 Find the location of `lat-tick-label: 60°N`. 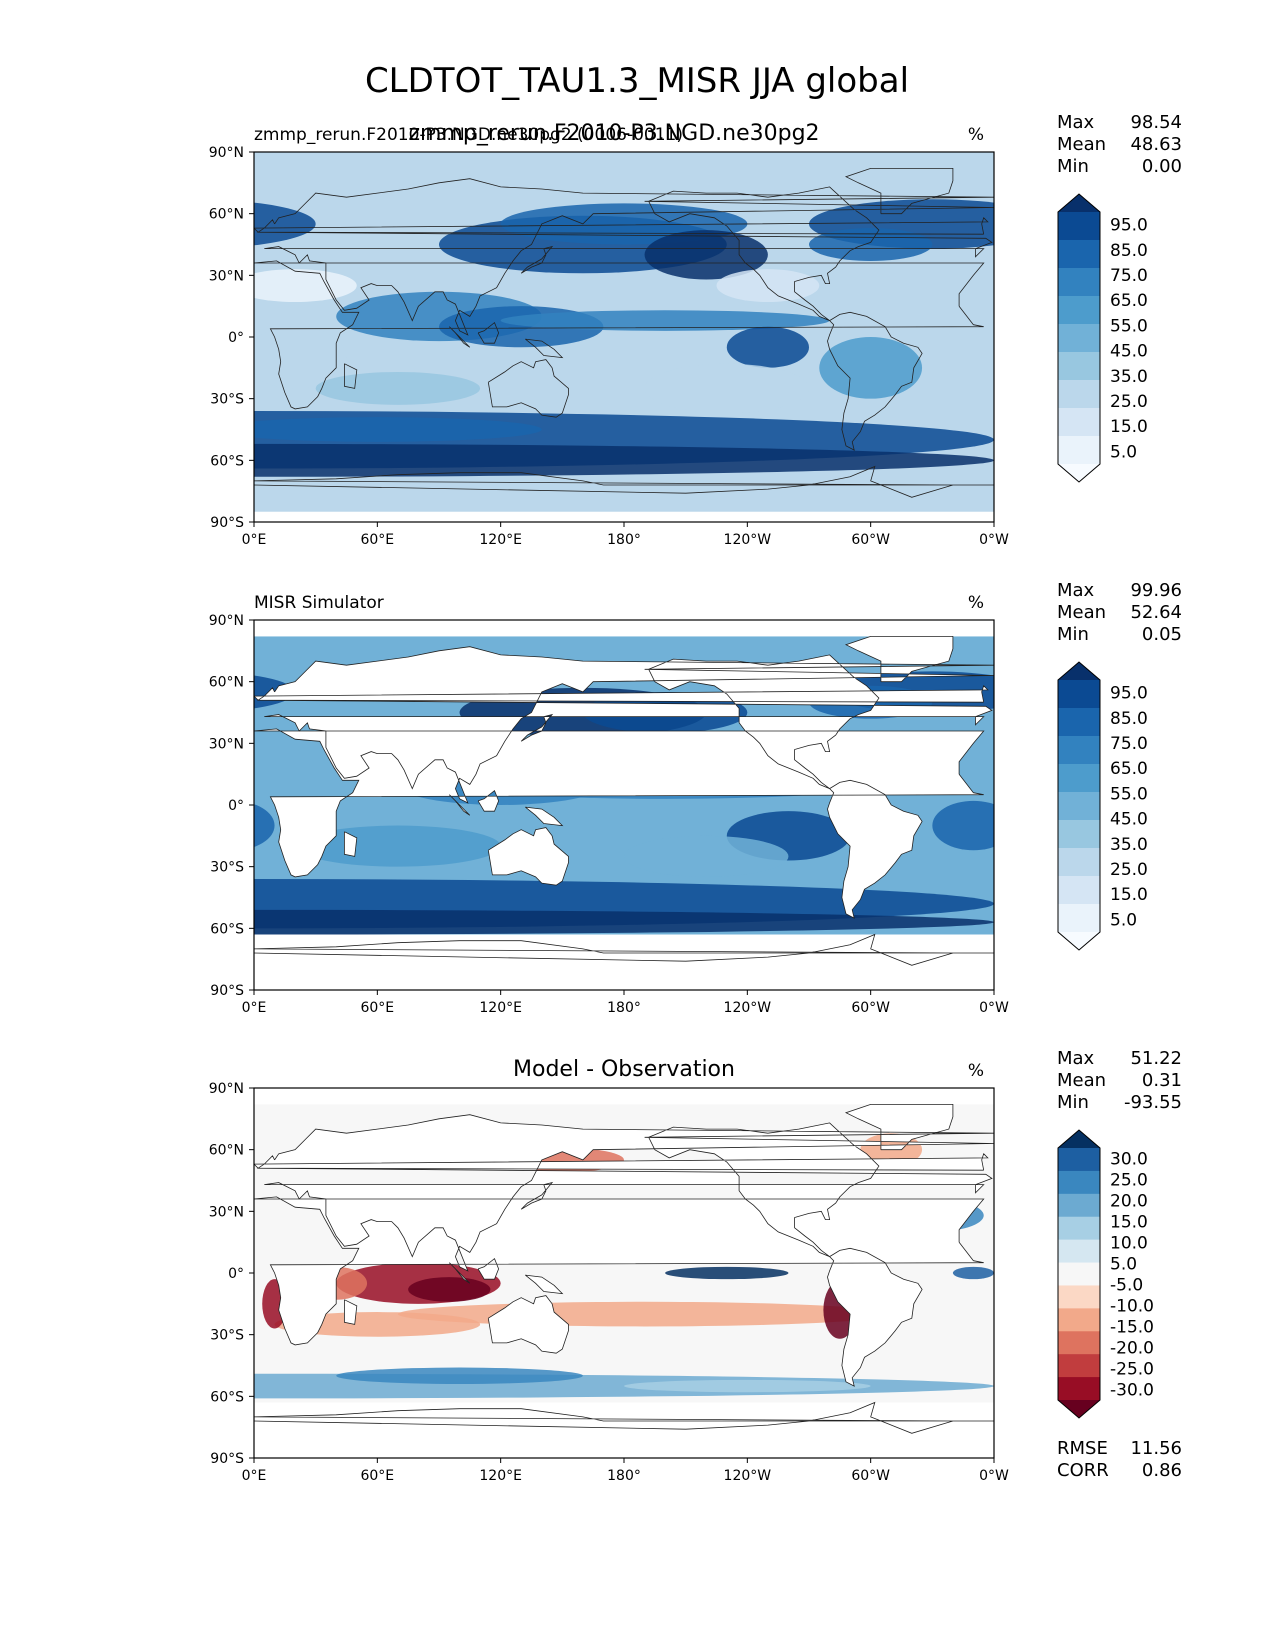

lat-tick-label: 60°N is located at coordinates (226, 1151).